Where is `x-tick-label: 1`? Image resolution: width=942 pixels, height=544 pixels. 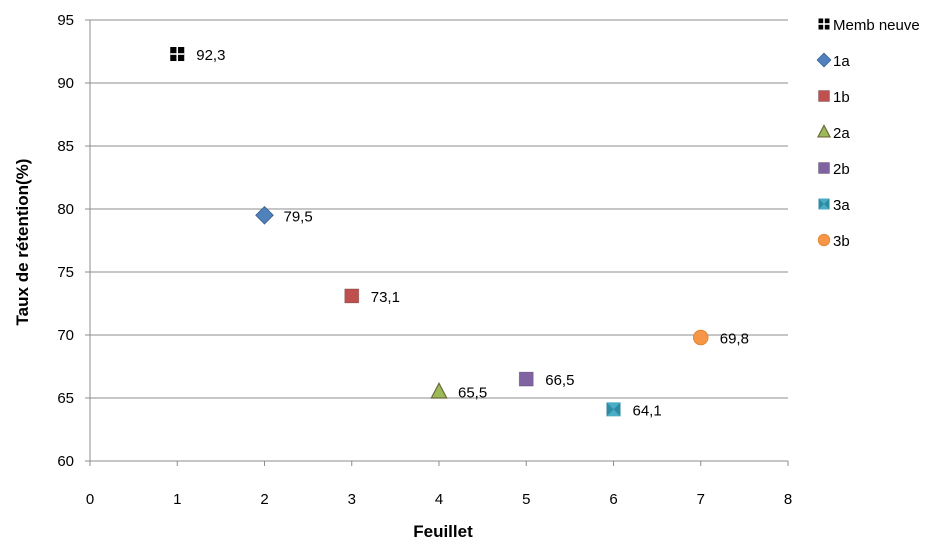 x-tick-label: 1 is located at coordinates (177, 499).